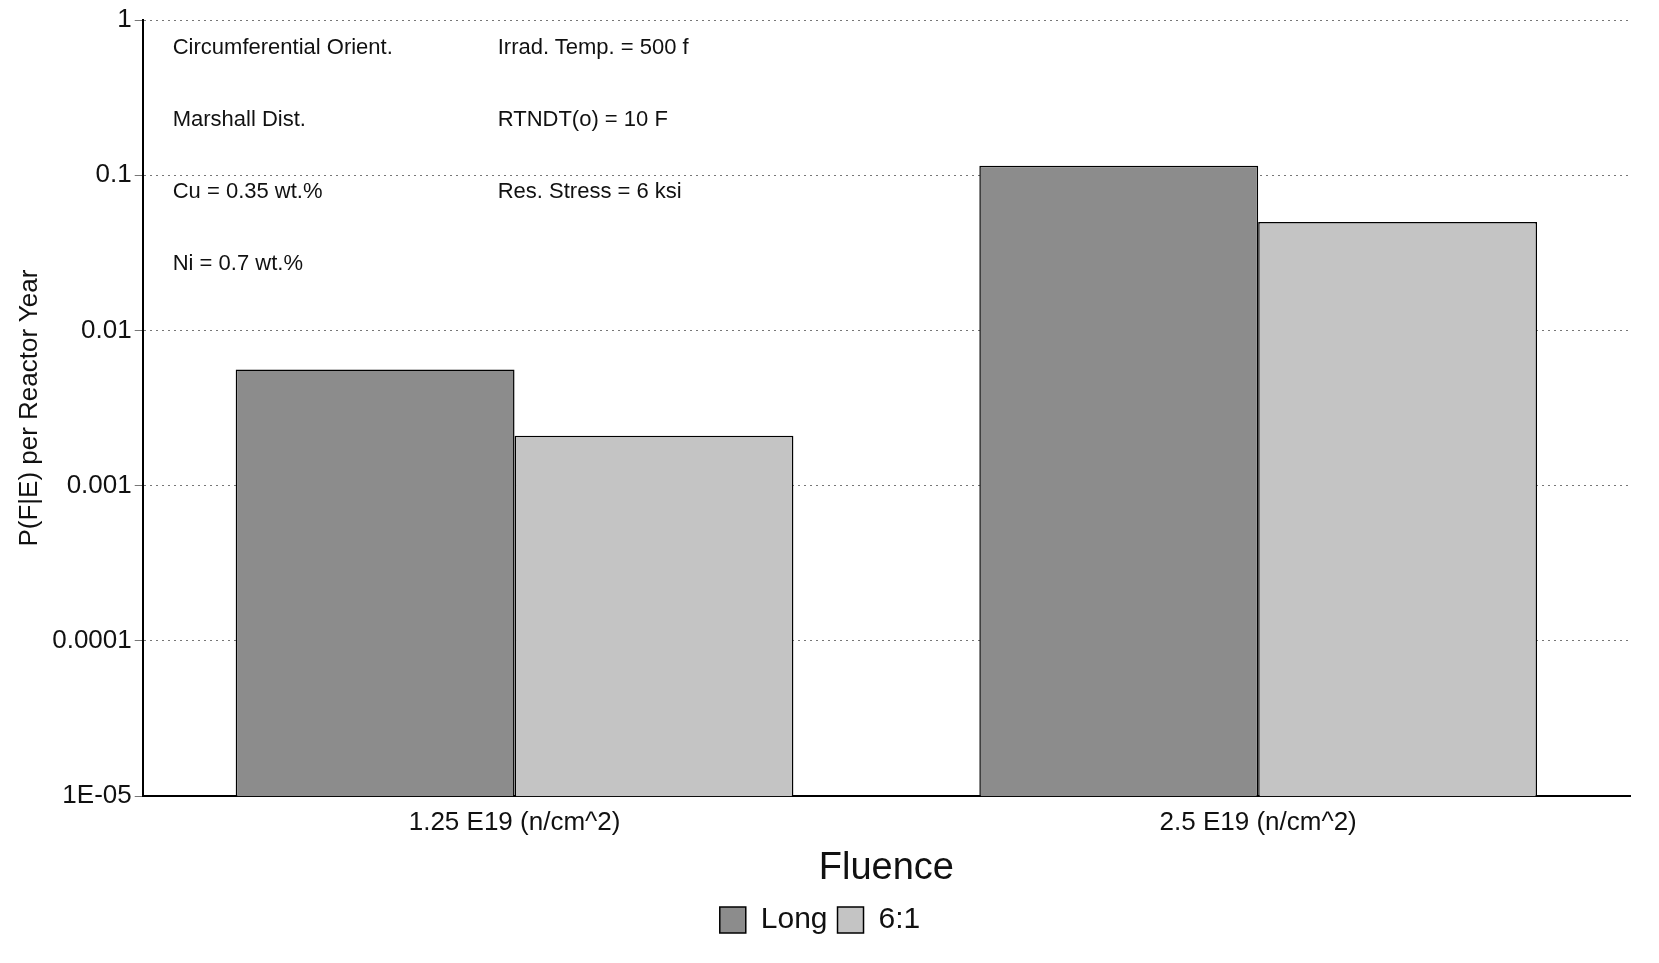 The image size is (1659, 963). What do you see at coordinates (899, 918) in the screenshot?
I see `legend-label: 6:1` at bounding box center [899, 918].